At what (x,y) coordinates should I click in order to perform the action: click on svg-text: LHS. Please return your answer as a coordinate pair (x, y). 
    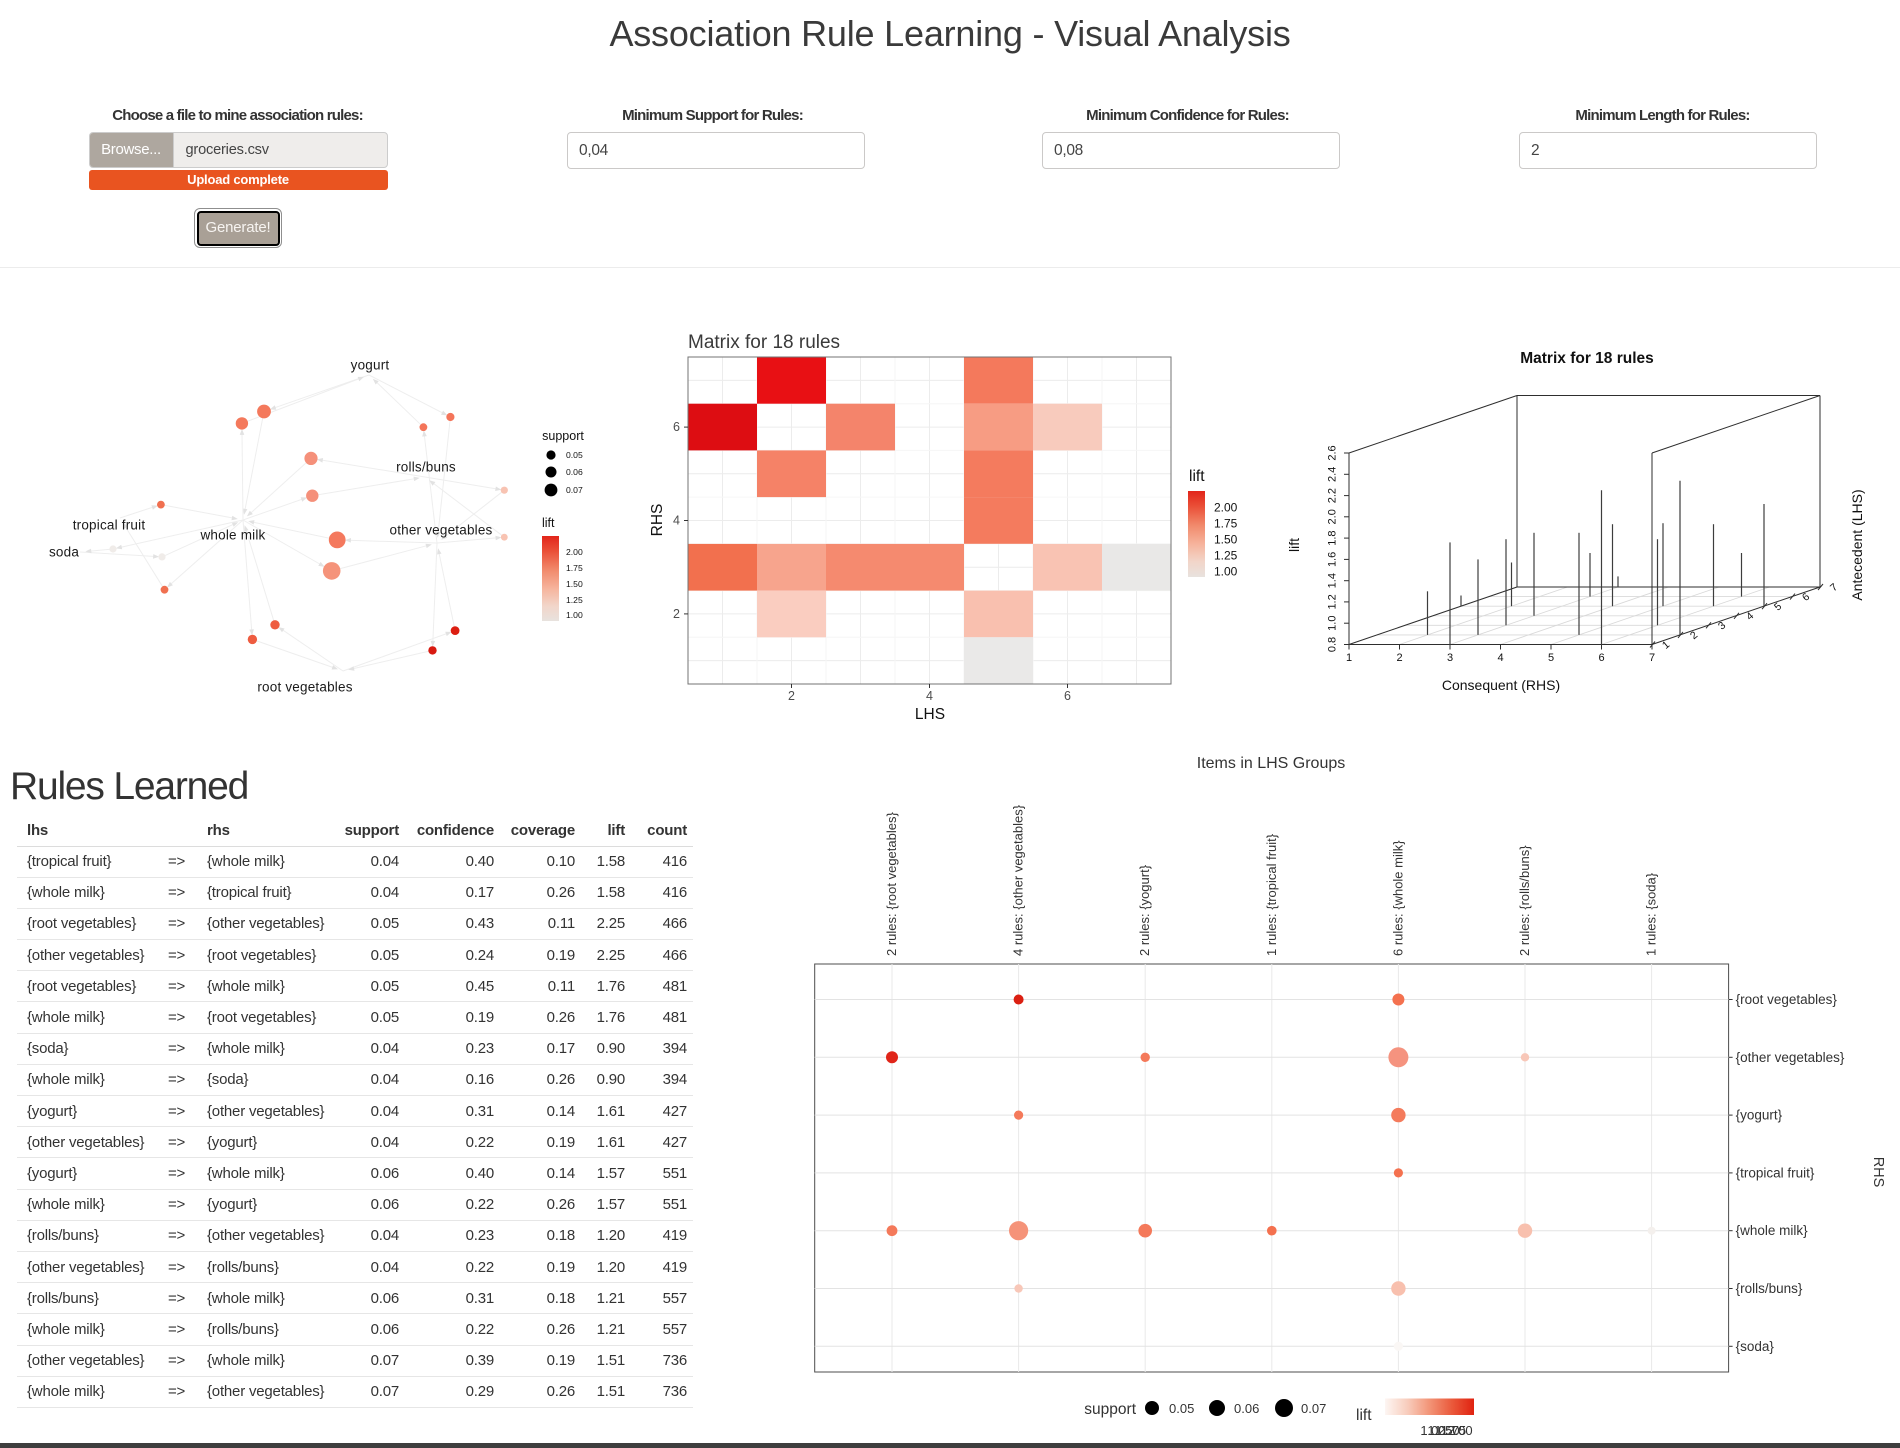
    Looking at the image, I should click on (930, 714).